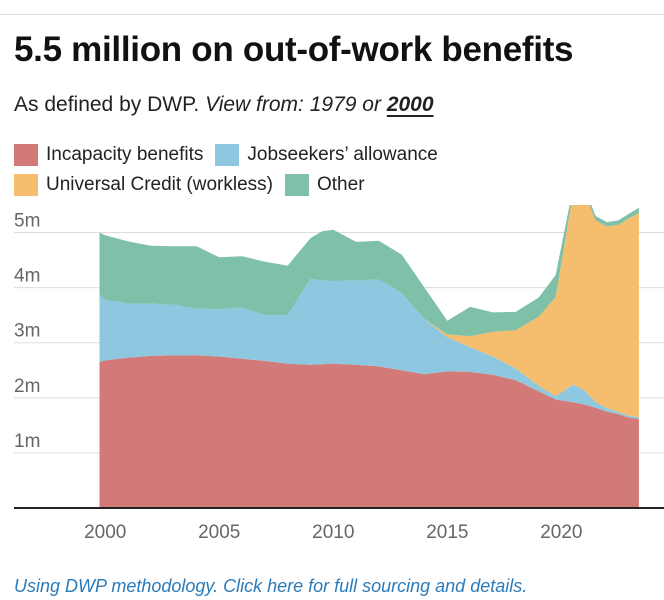 The width and height of the screenshot is (664, 600). What do you see at coordinates (26, 155) in the screenshot?
I see `legend-swatch-incapacity` at bounding box center [26, 155].